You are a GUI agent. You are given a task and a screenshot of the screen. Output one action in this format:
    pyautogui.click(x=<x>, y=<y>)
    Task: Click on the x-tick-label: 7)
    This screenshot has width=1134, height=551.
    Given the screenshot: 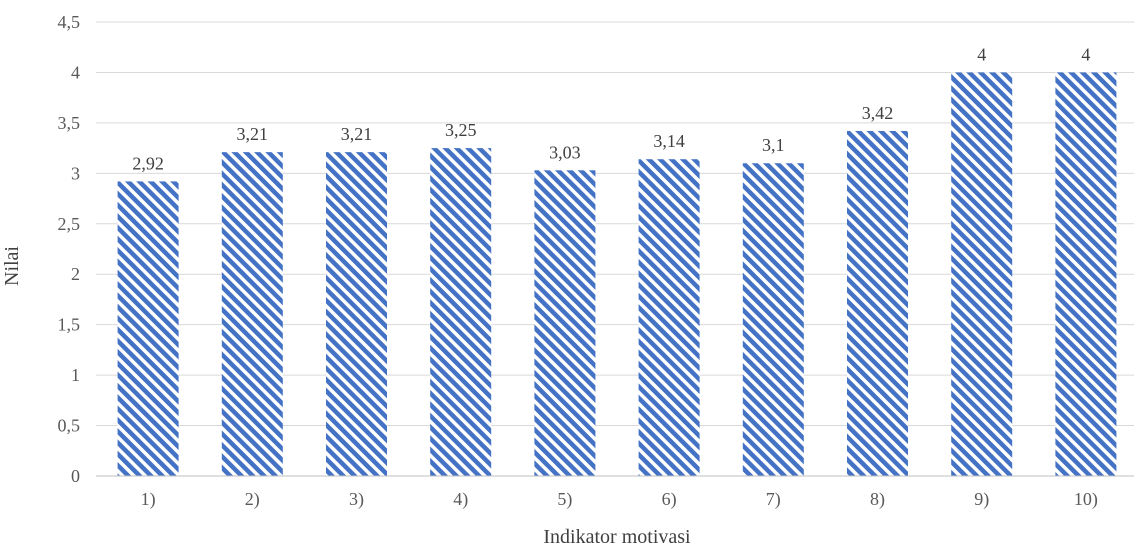 What is the action you would take?
    pyautogui.click(x=773, y=499)
    